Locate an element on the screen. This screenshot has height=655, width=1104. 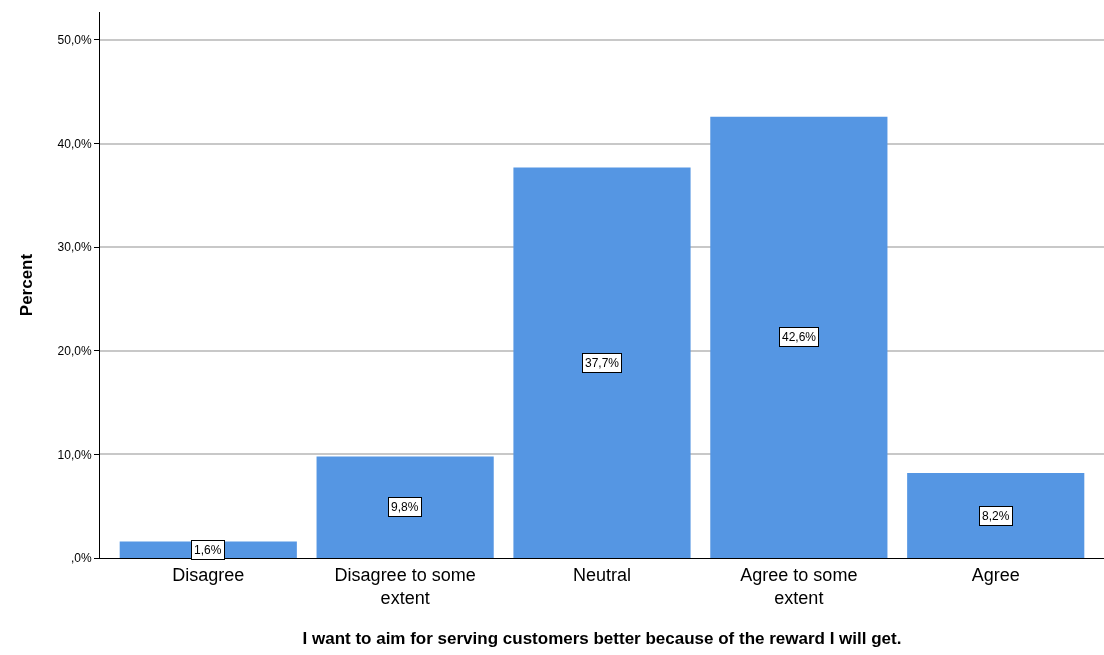
data-label: 37,7% is located at coordinates (602, 363).